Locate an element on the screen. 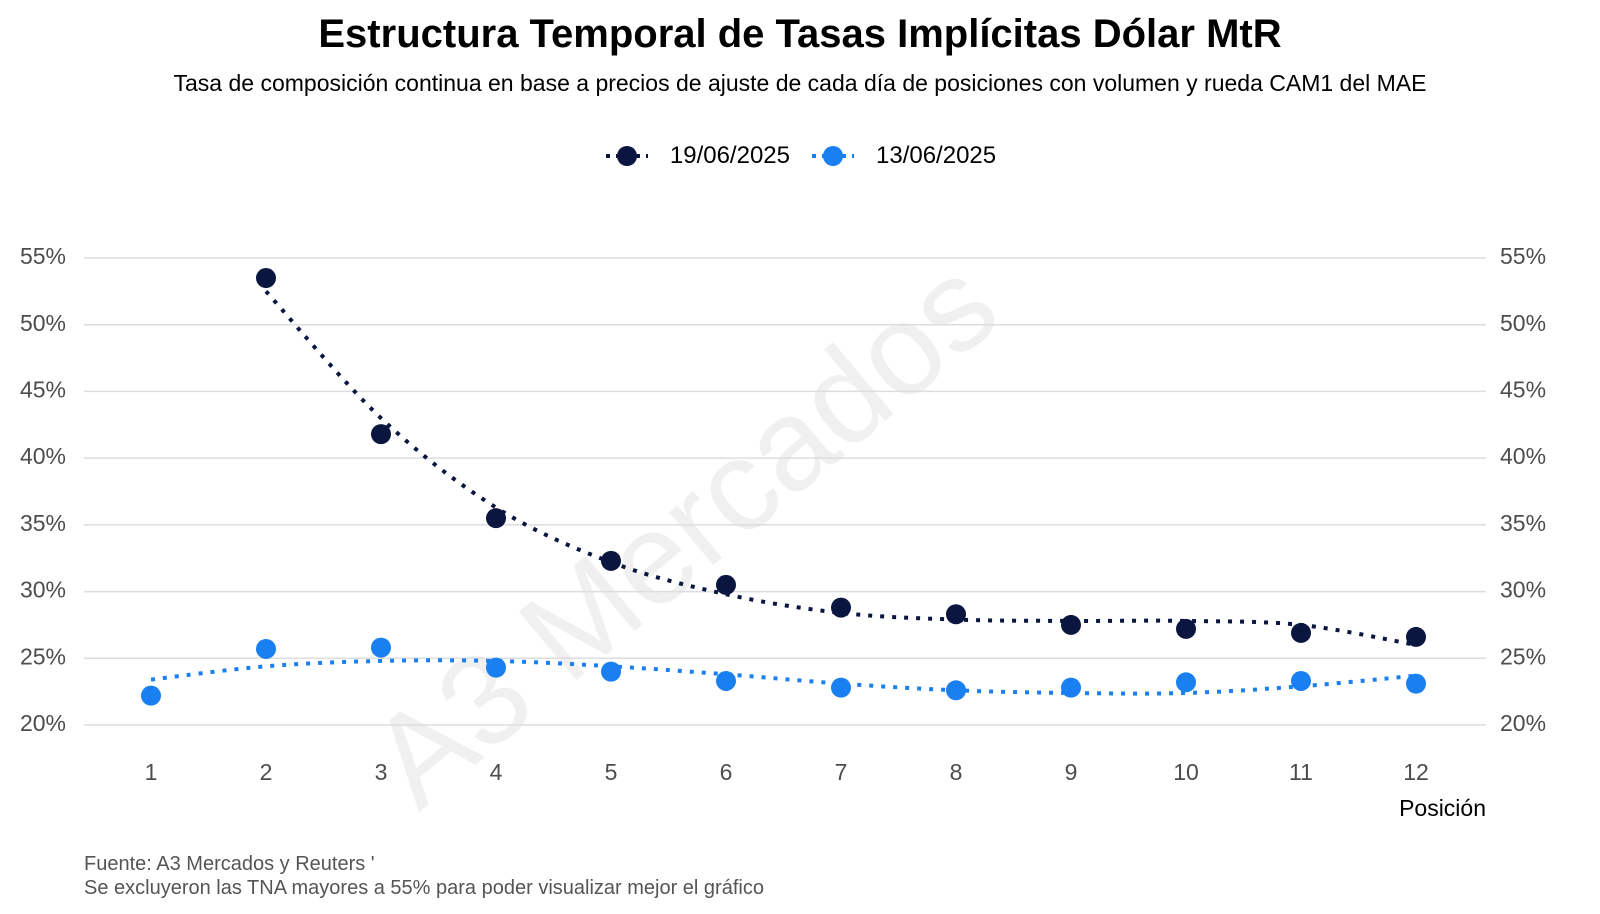 The width and height of the screenshot is (1600, 914). point-series-2-x8 is located at coordinates (956, 690).